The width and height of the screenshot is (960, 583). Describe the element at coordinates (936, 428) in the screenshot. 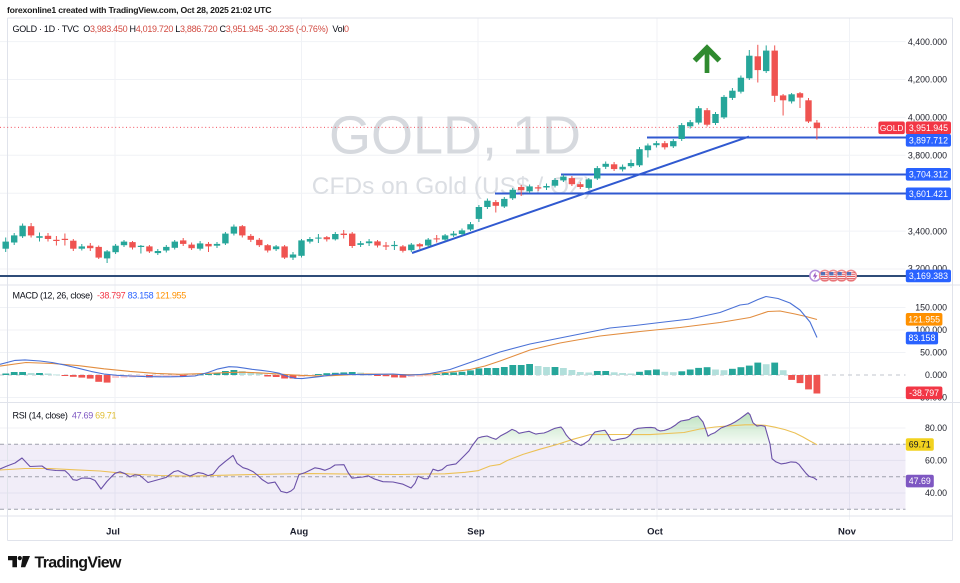

I see `svg-text: 80.00` at that location.